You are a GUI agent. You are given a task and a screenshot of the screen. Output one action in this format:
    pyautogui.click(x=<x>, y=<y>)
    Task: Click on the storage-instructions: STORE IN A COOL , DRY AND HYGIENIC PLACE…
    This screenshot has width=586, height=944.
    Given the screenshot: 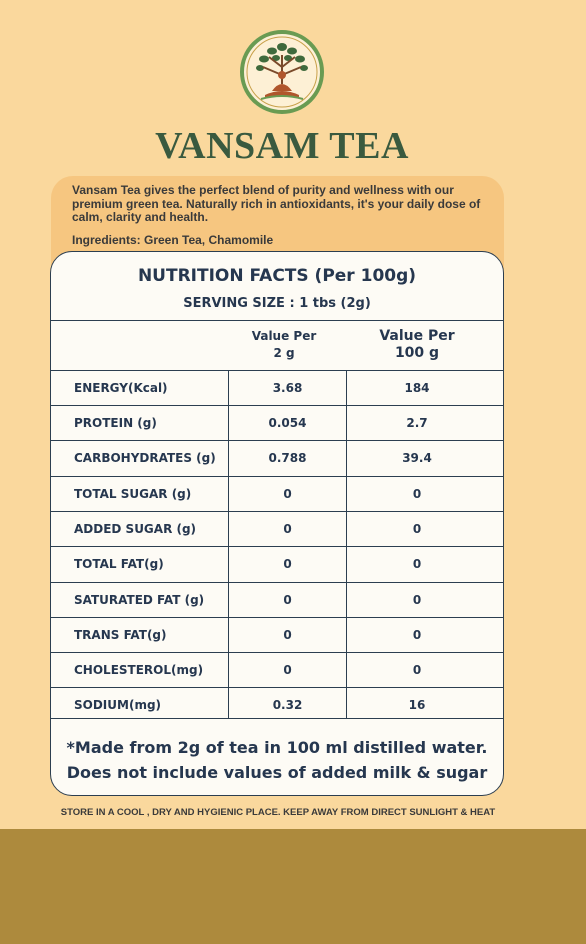 What is the action you would take?
    pyautogui.click(x=278, y=812)
    